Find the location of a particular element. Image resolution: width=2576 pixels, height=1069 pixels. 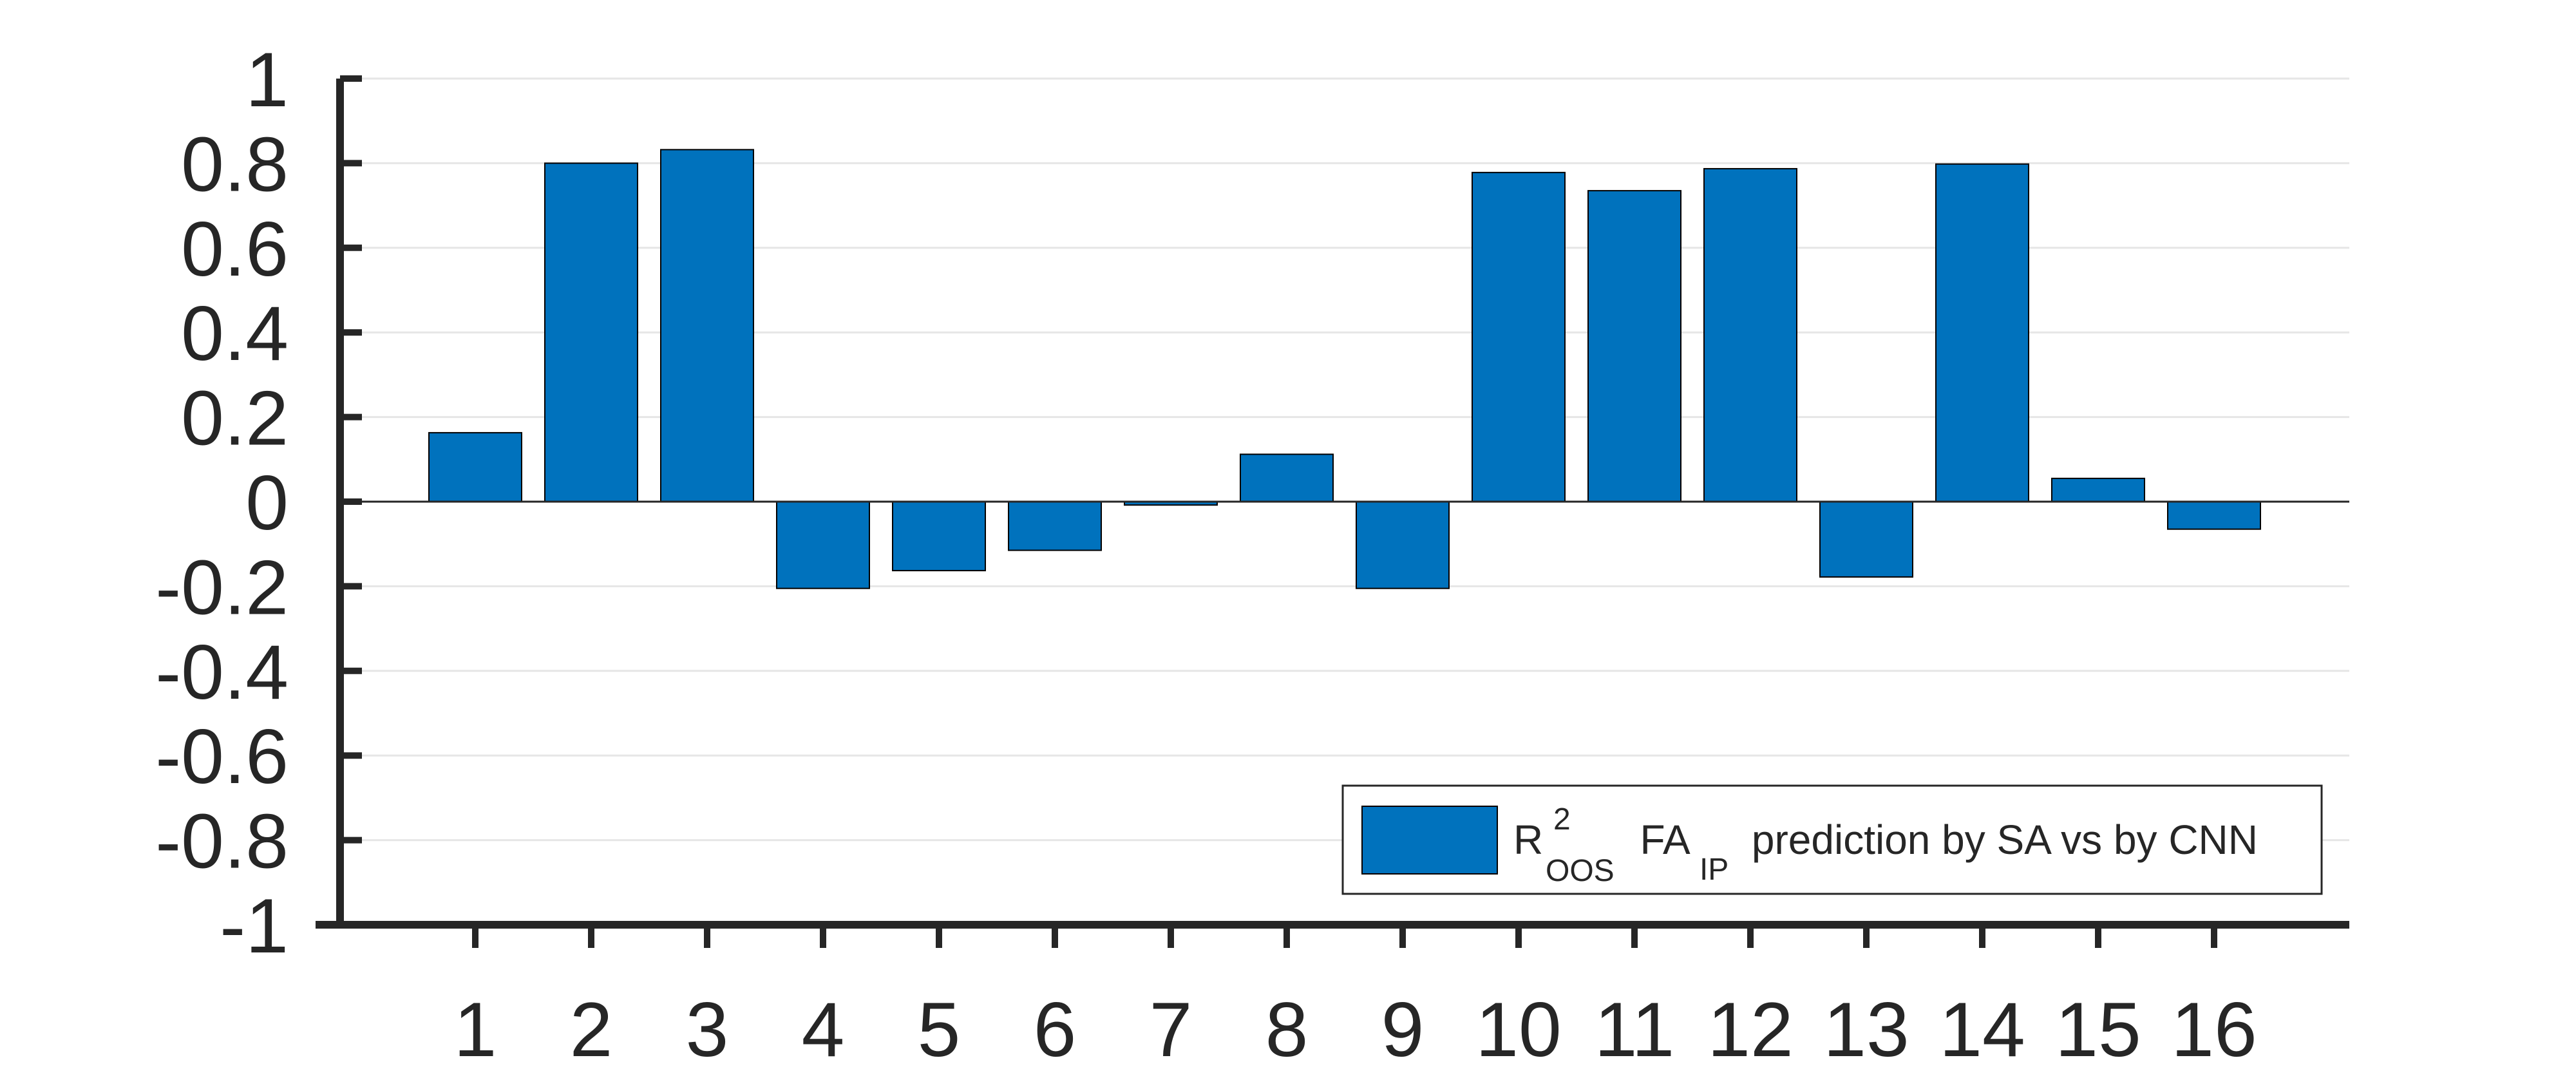

y-tick-label-8: 0.6 is located at coordinates (235, 249).